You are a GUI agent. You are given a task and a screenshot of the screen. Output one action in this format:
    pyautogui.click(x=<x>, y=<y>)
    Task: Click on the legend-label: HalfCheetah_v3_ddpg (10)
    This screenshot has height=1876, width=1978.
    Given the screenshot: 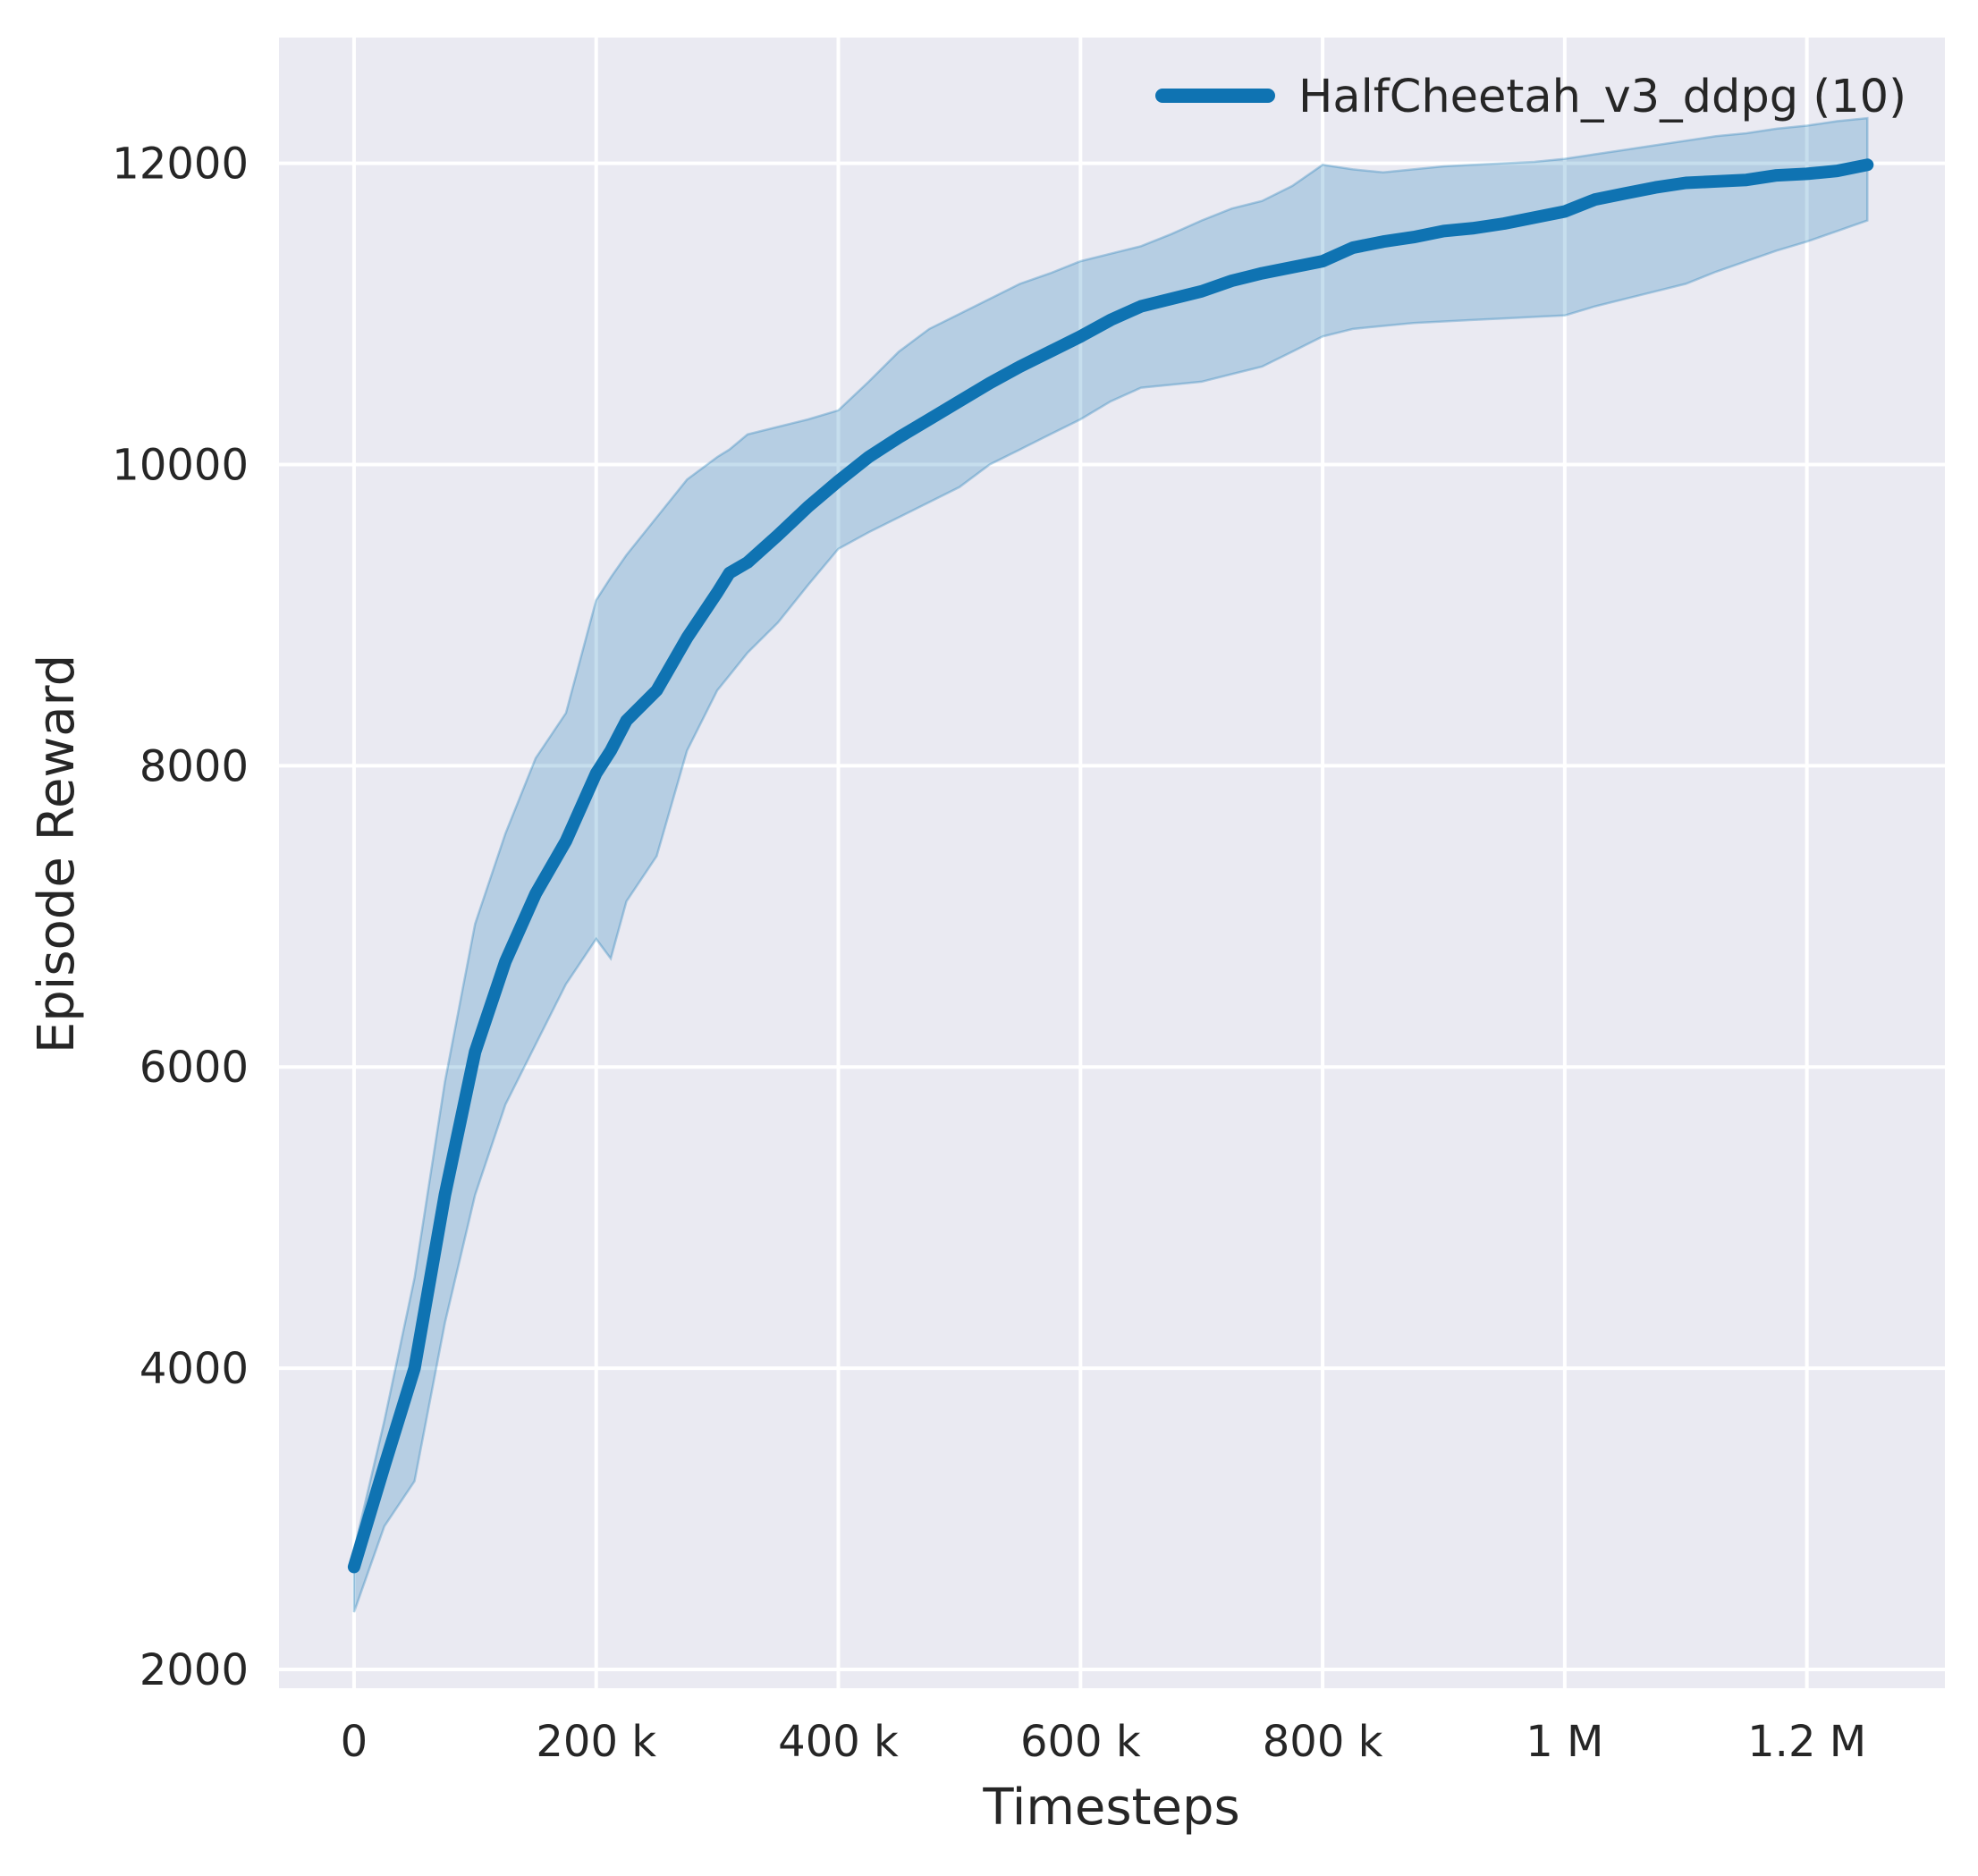 What is the action you would take?
    pyautogui.click(x=1602, y=97)
    